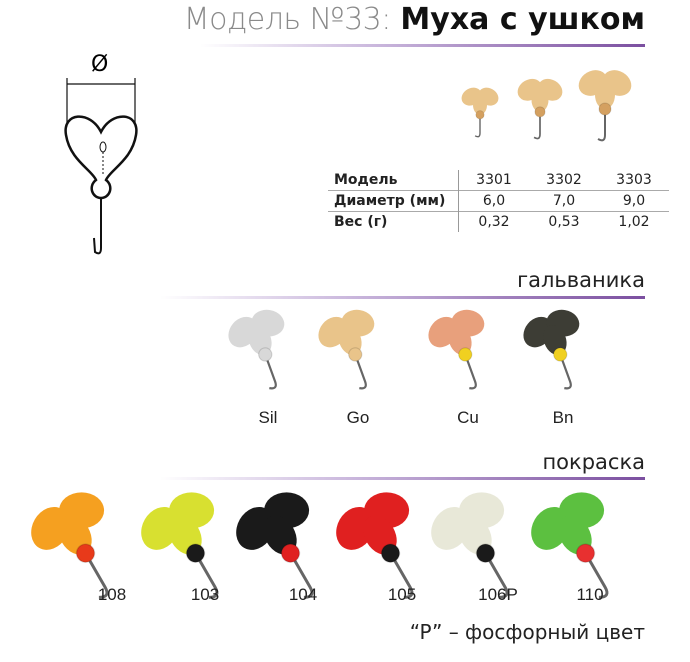 This screenshot has height=662, width=690. I want to click on galvanic-heading: гальваника, so click(581, 280).